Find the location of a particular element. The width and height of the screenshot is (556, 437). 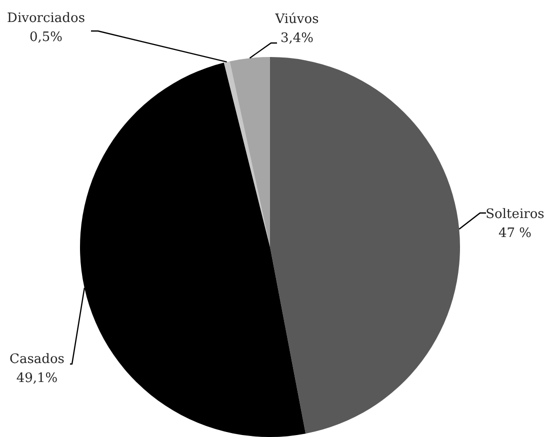

data-label: 47 % is located at coordinates (515, 233).